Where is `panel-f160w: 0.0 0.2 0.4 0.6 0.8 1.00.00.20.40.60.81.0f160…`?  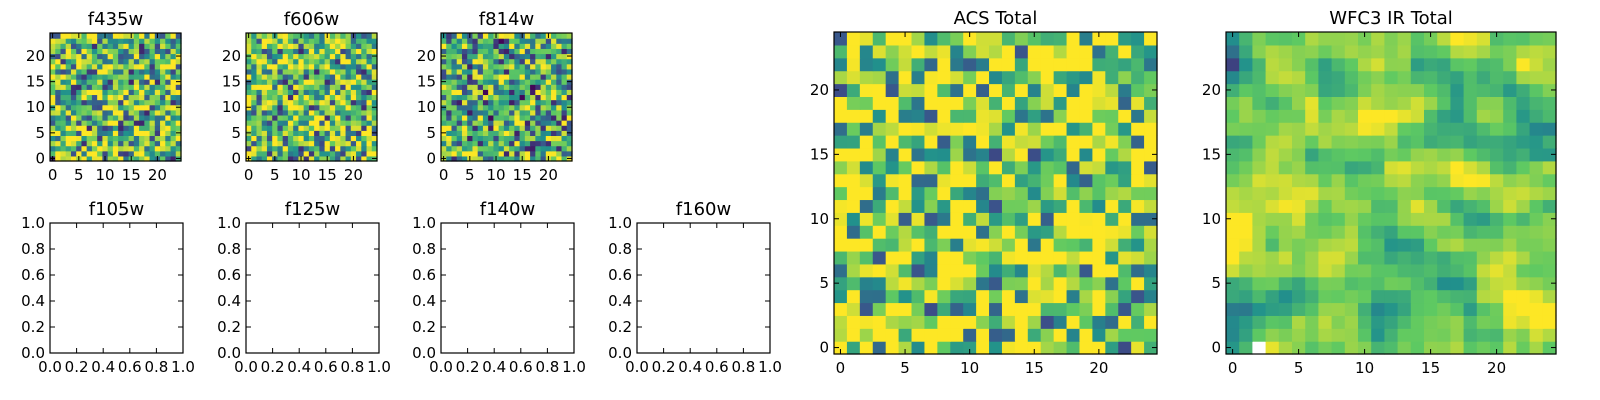 panel-f160w: 0.0 0.2 0.4 0.6 0.8 1.00.00.20.40.60.81.0f160… is located at coordinates (695, 287).